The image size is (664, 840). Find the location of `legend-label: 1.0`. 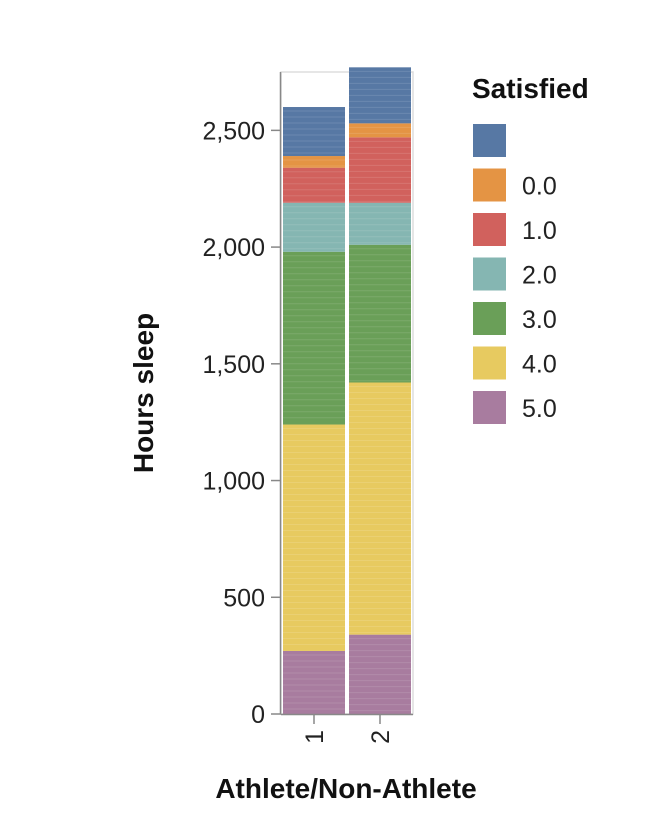

legend-label: 1.0 is located at coordinates (539, 231).